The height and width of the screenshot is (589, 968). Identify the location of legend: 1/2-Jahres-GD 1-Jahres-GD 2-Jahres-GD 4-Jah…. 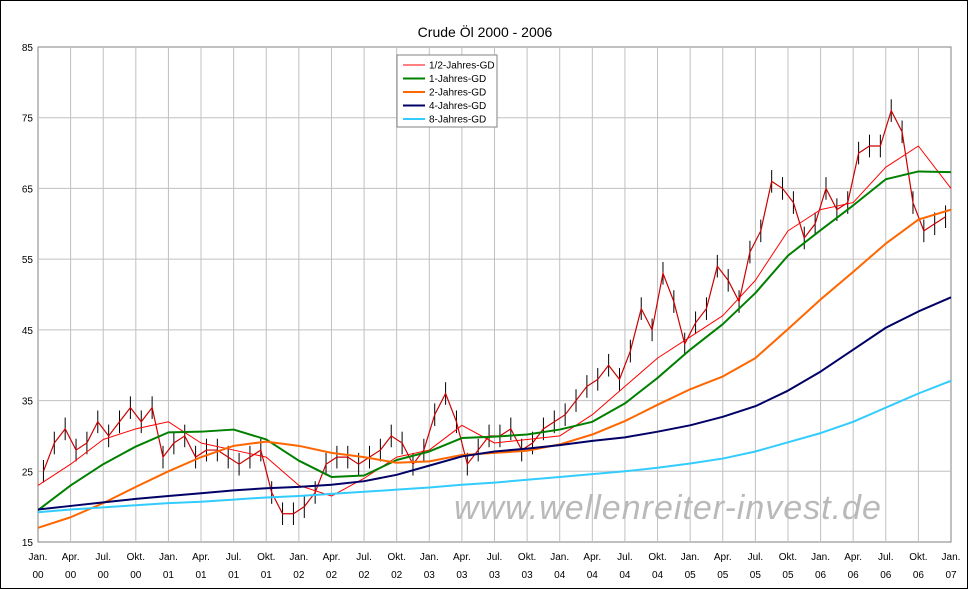
(447, 91).